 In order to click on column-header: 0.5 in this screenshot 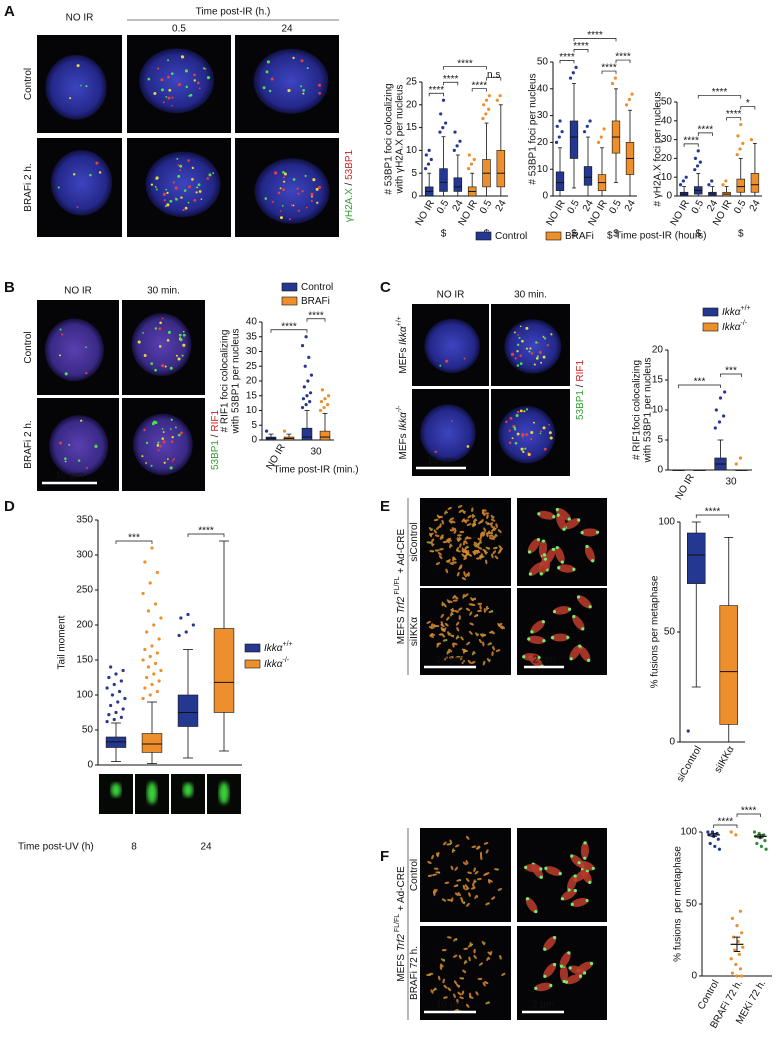, I will do `click(179, 29)`.